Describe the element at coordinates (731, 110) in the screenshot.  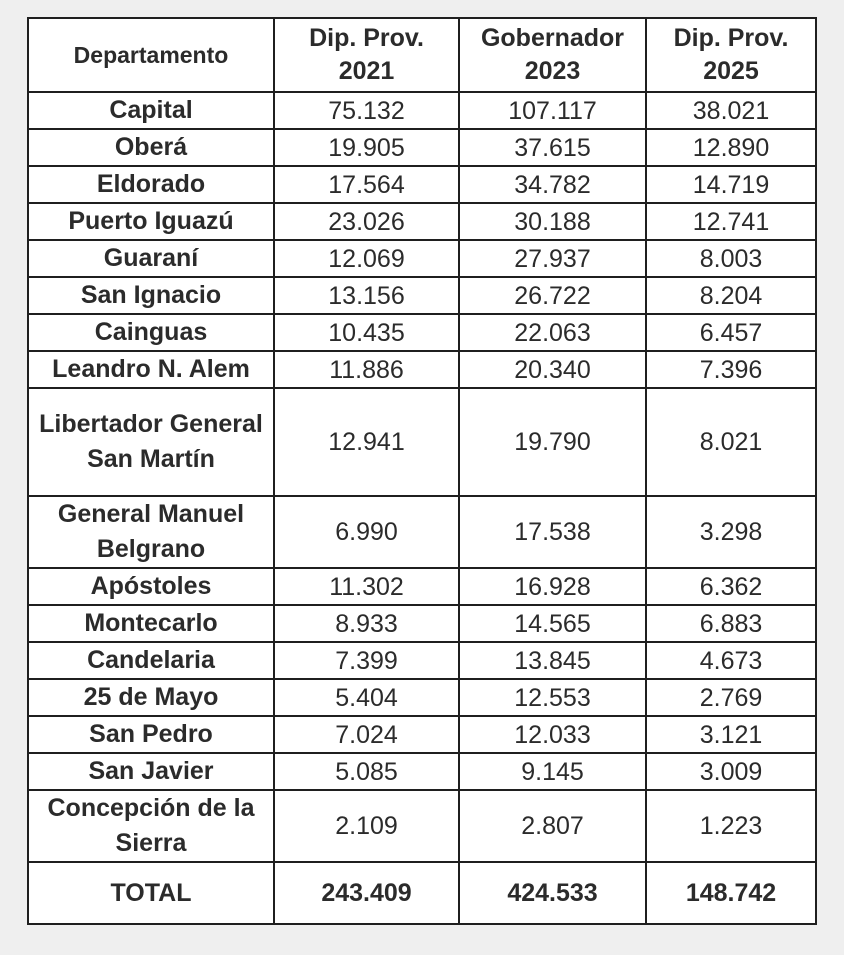
I see `cell-dip-2025: 38.021` at that location.